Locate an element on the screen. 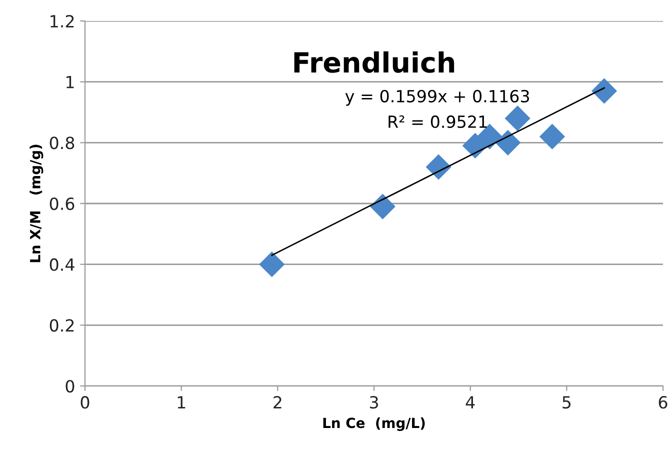 This screenshot has height=457, width=672. y-tick-label: 0.8 is located at coordinates (62, 143).